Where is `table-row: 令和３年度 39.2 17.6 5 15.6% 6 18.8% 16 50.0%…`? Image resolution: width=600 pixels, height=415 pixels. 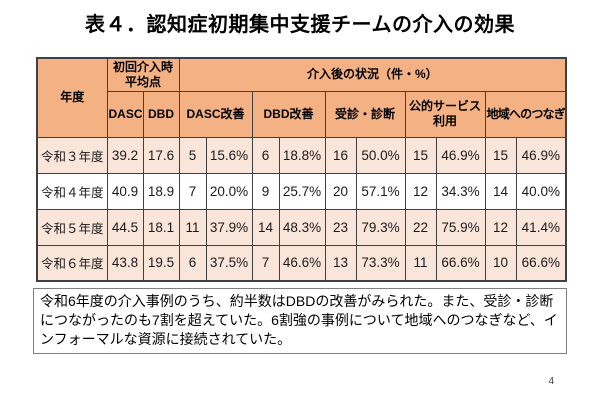 table-row: 令和３年度 39.2 17.6 5 15.6% 6 18.8% 16 50.0%… is located at coordinates (301, 155).